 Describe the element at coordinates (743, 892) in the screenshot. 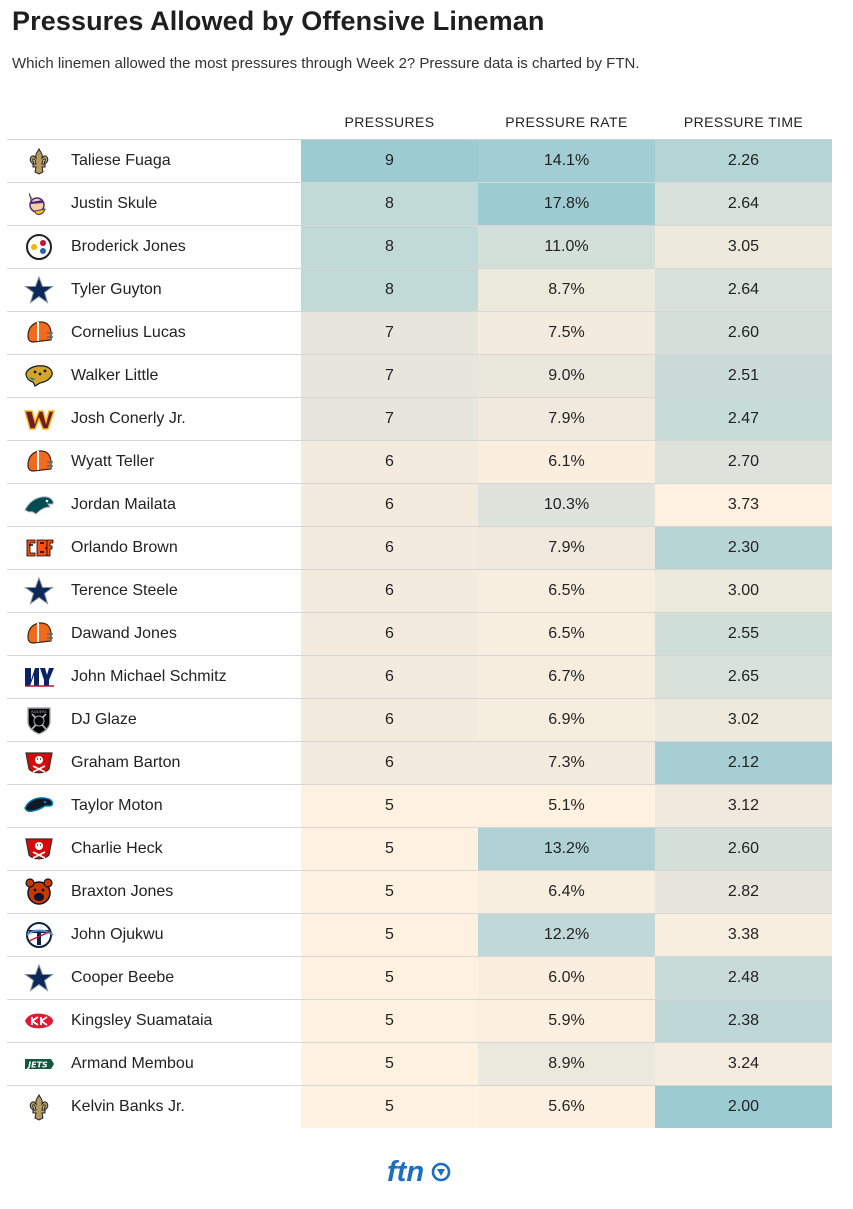

I see `pressure-time-cell: 2.82` at that location.